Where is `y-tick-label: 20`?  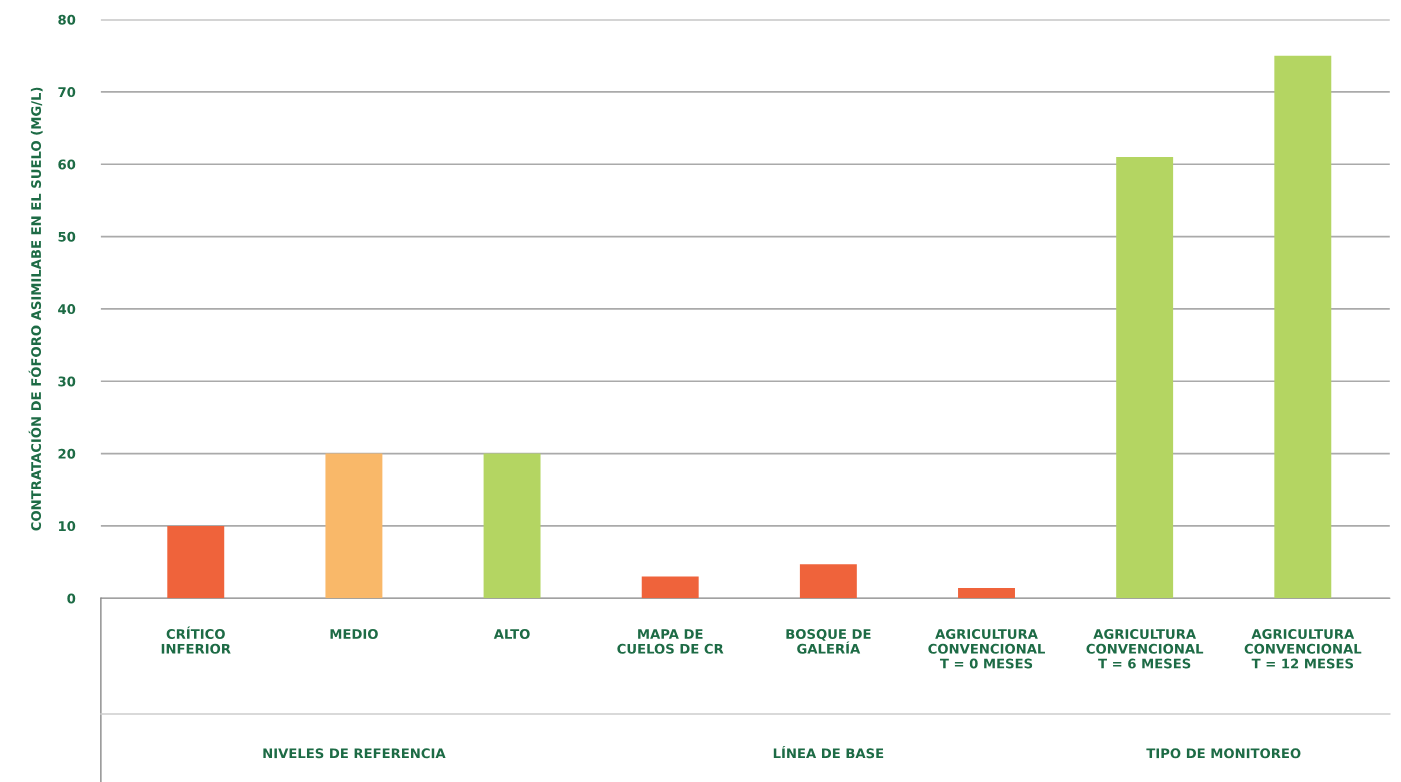
y-tick-label: 20 is located at coordinates (67, 453).